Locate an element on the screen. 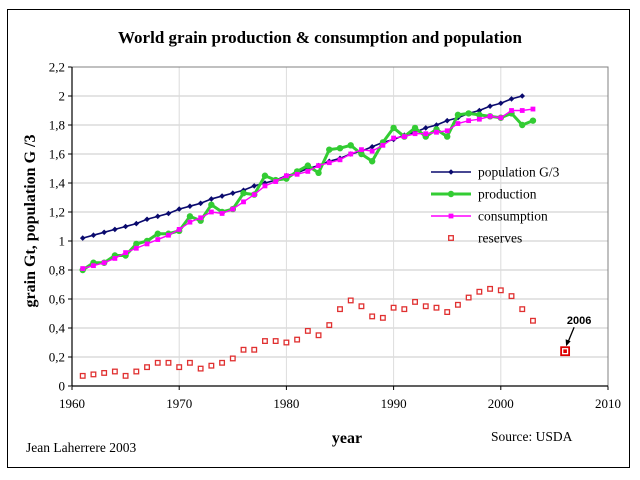 The height and width of the screenshot is (480, 640). y-tick-label: 0 is located at coordinates (62, 386).